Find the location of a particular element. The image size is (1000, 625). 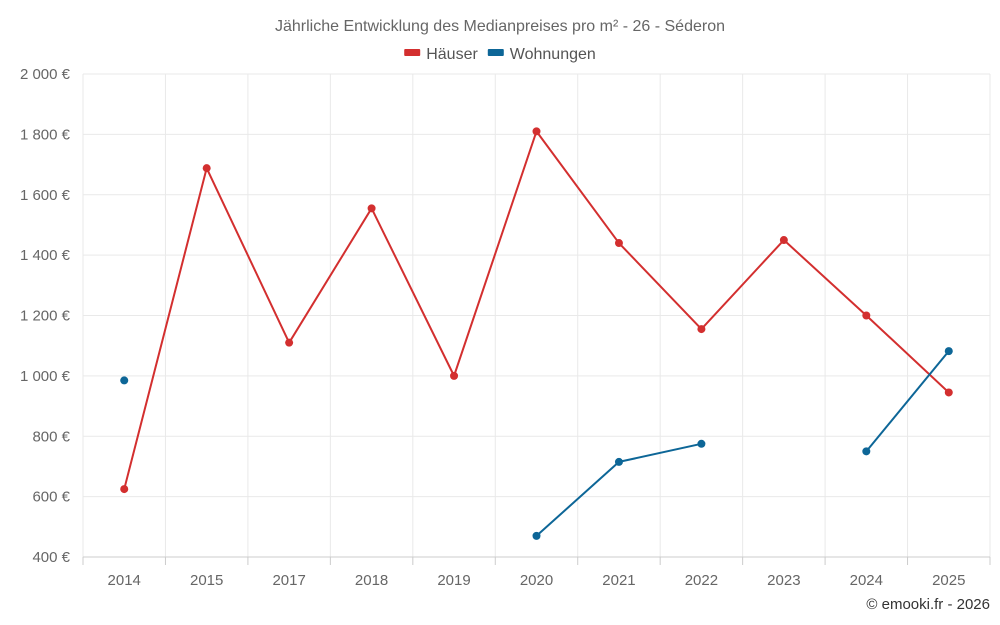

legend-item: Häuser is located at coordinates (441, 54).